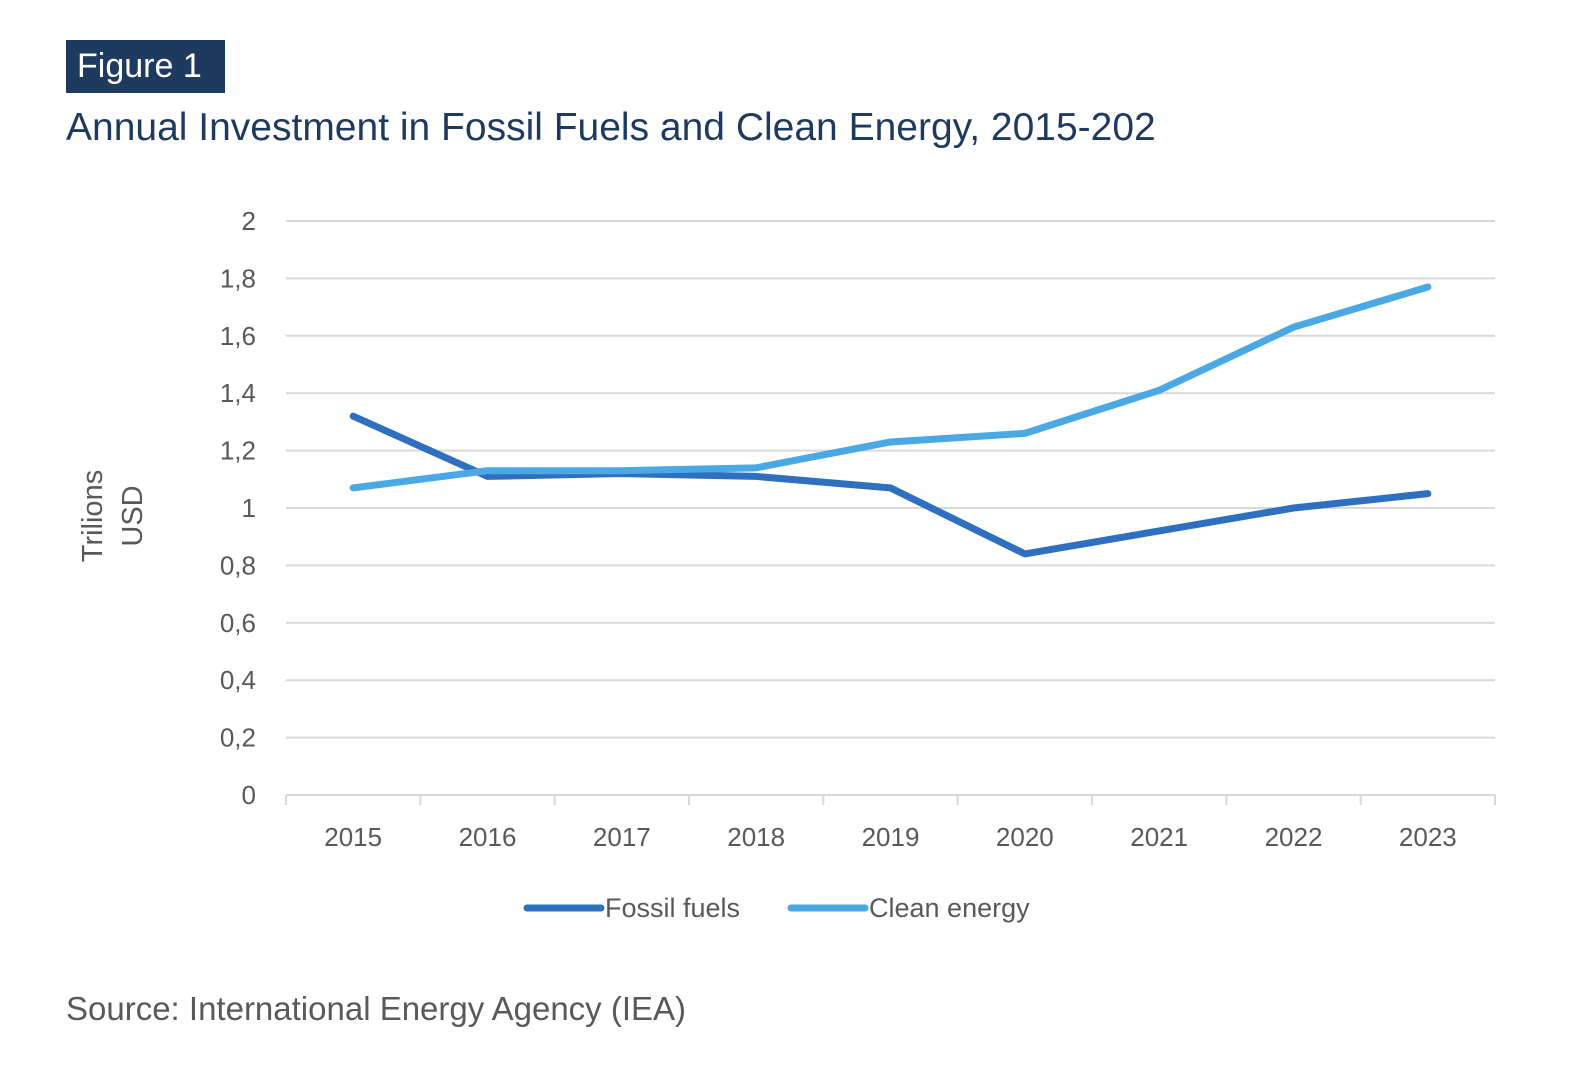  I want to click on x-tick-label: 2019, so click(891, 837).